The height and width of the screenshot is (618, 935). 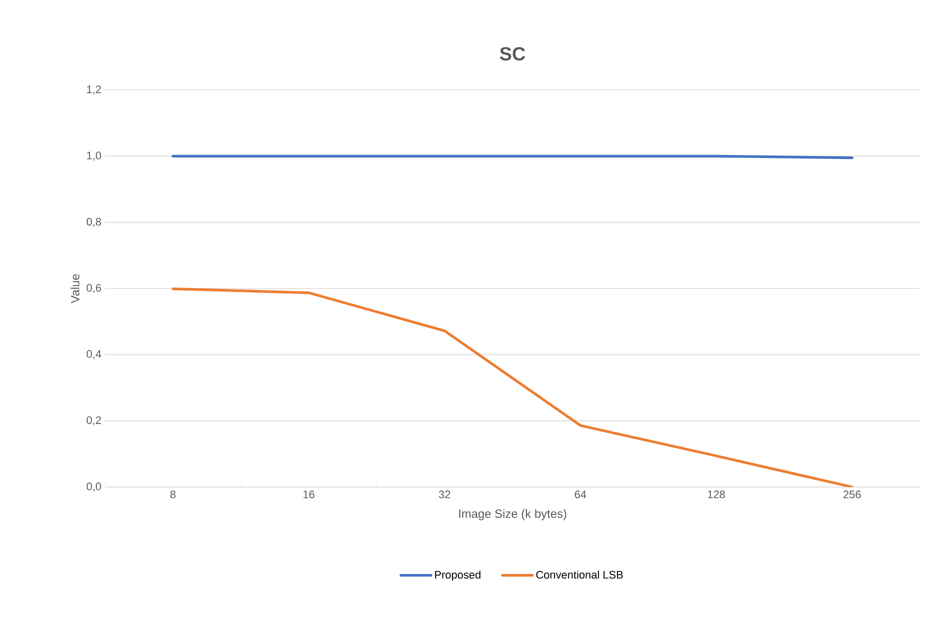 I want to click on x-tick-label: 256, so click(x=852, y=494).